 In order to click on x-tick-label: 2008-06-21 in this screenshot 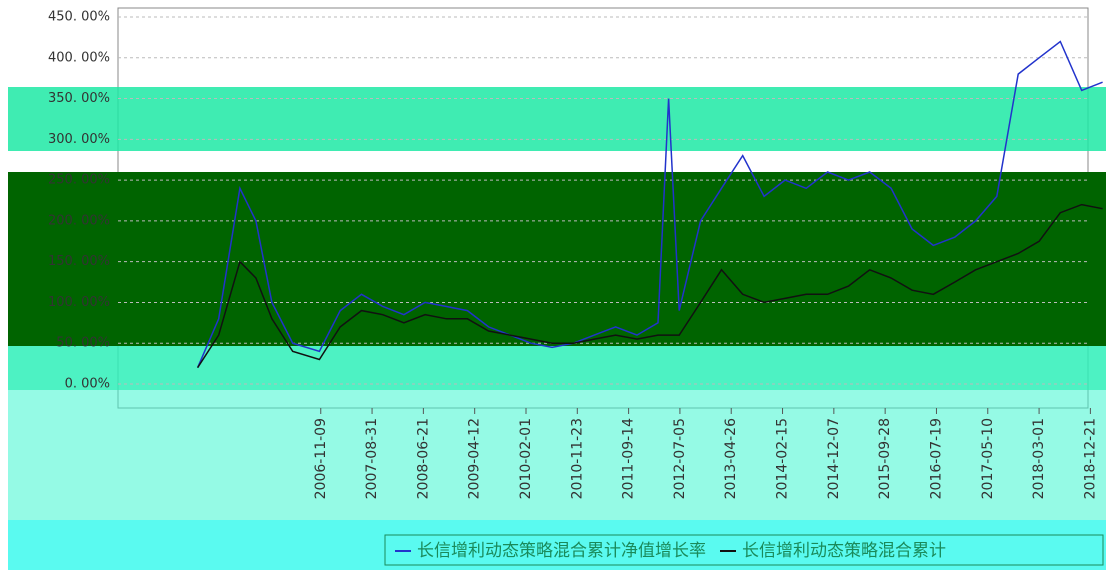, I will do `click(423, 458)`.